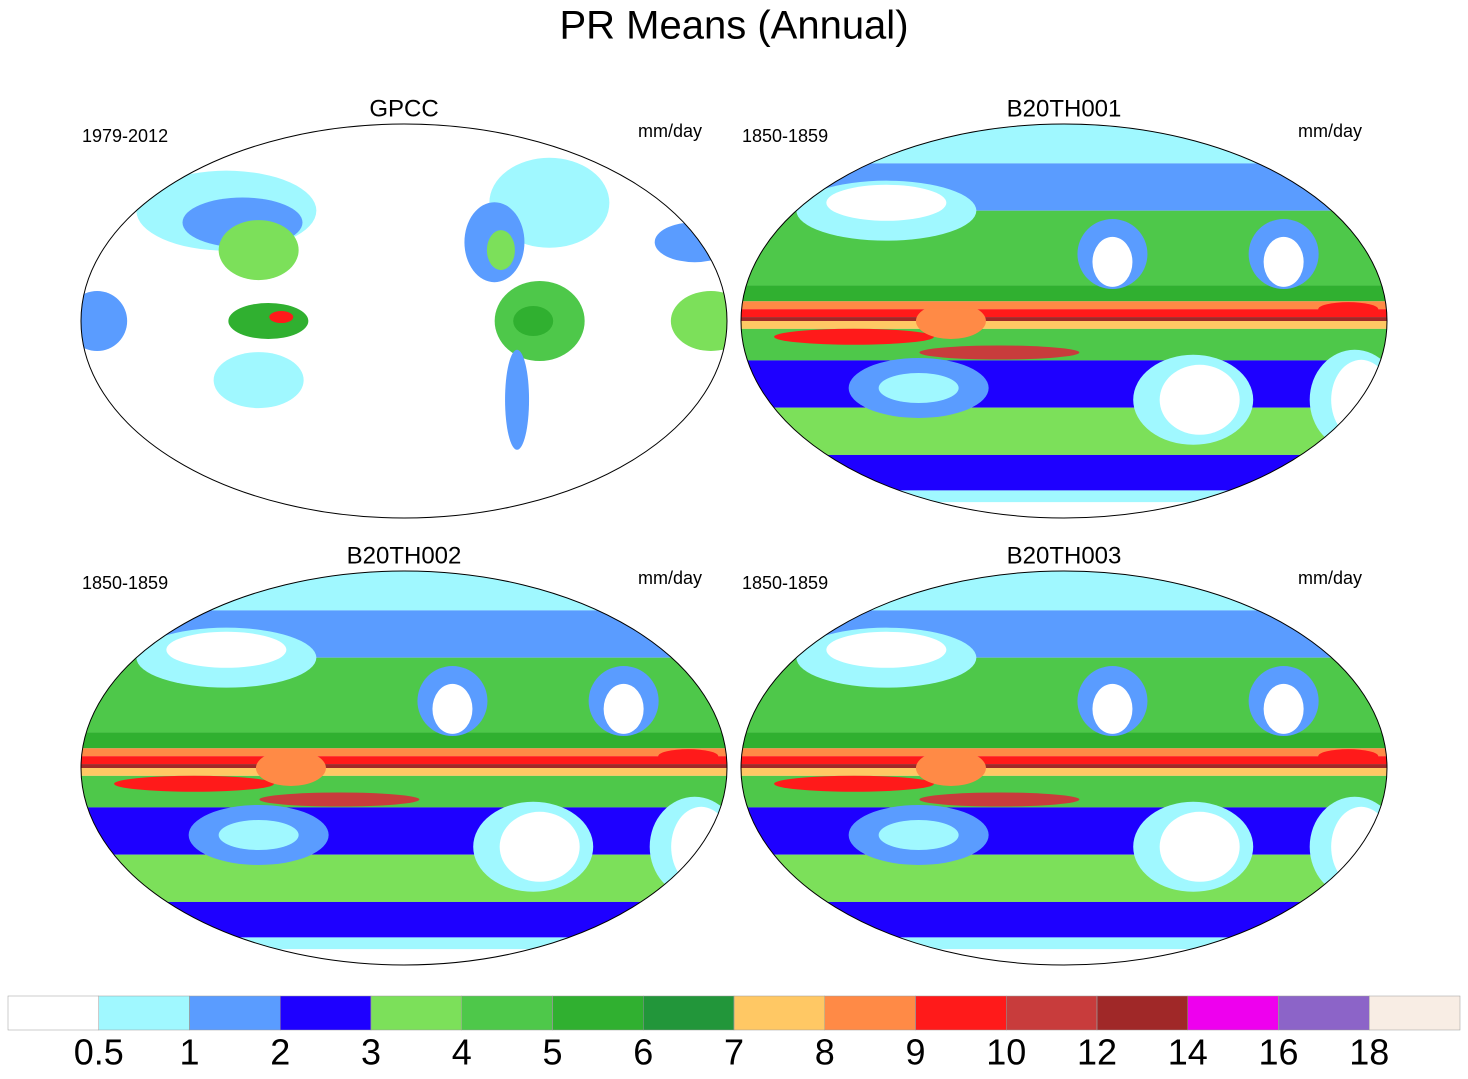  I want to click on colorbar-label: 5, so click(552, 1052).